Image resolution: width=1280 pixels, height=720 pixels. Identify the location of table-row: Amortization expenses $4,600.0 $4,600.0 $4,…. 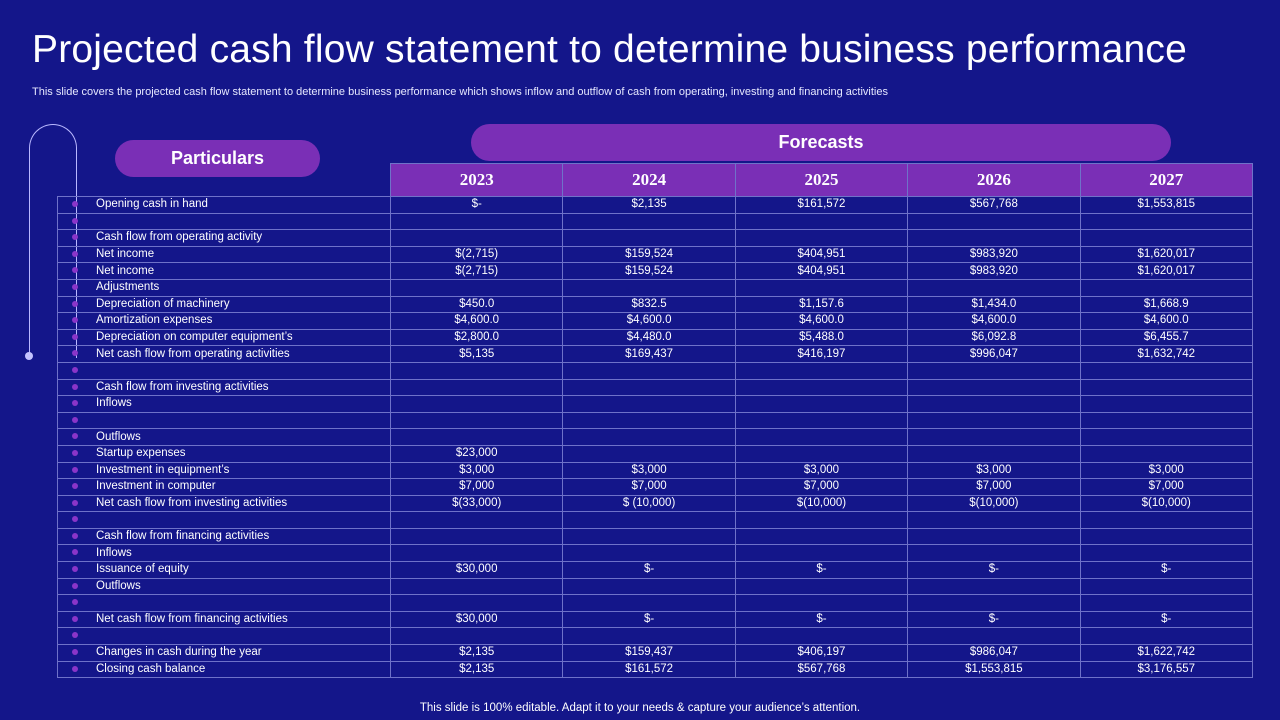
(655, 321).